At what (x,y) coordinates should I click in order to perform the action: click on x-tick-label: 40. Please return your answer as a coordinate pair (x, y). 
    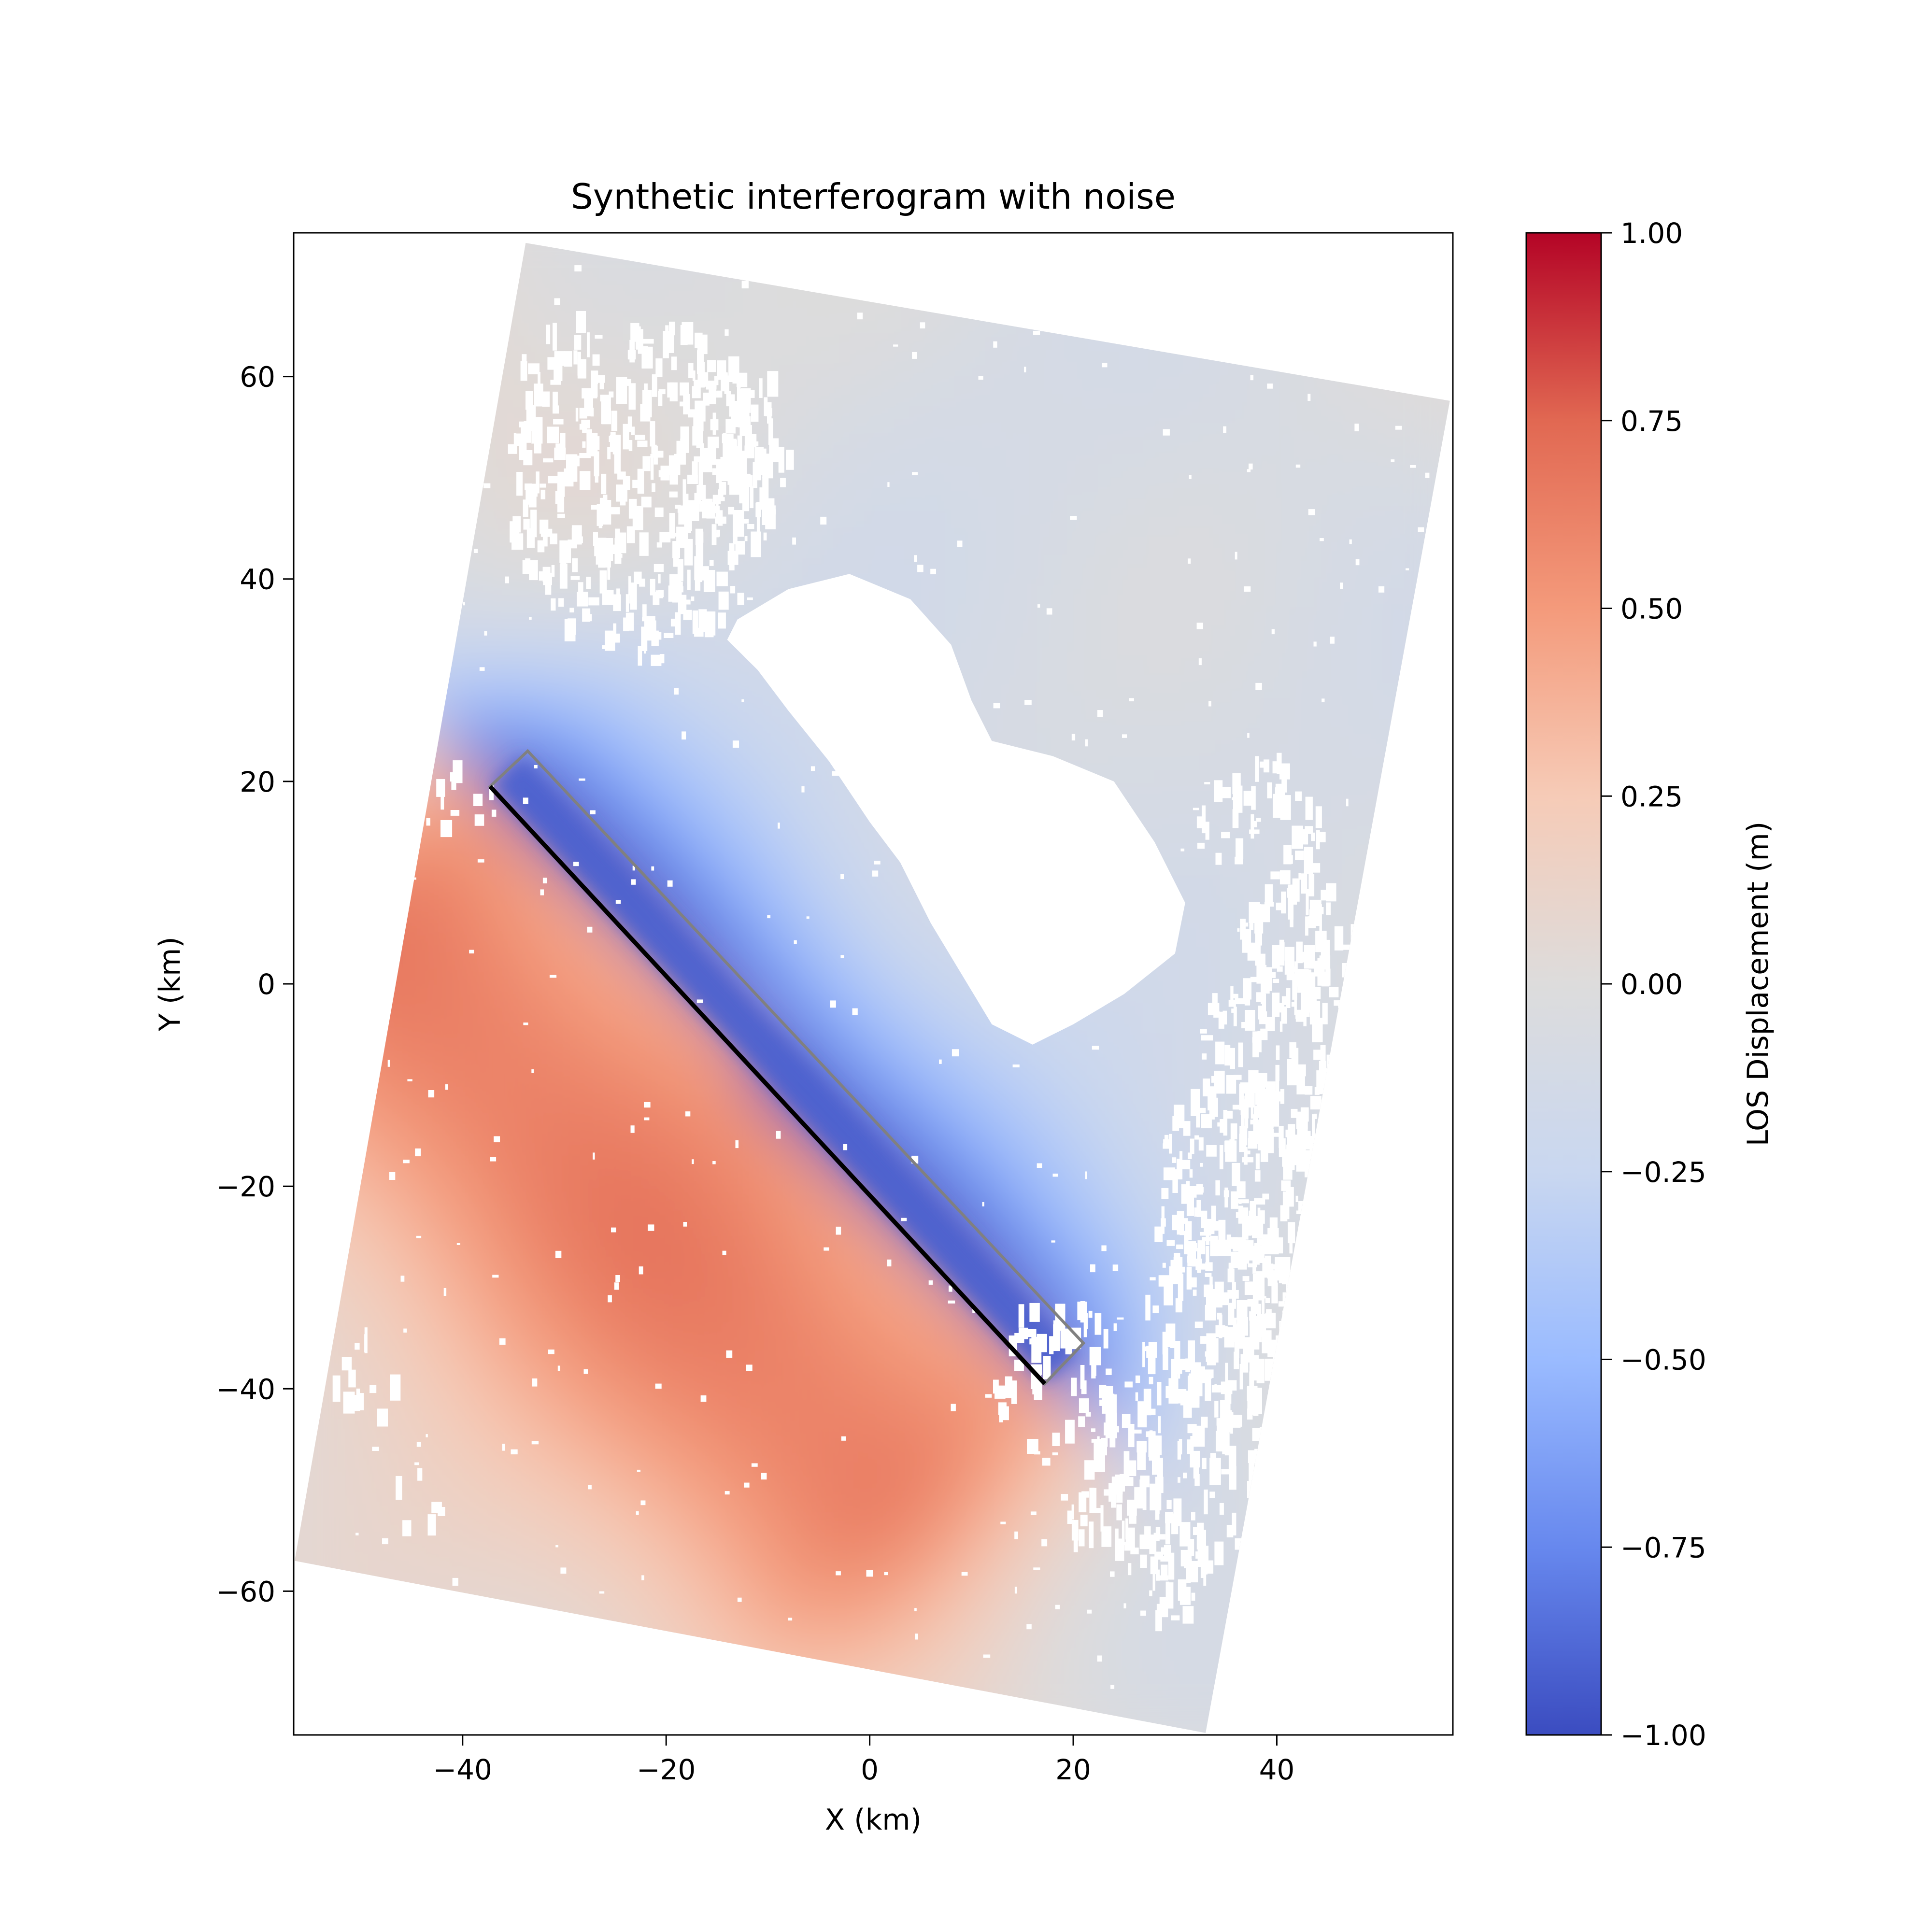
    Looking at the image, I should click on (1277, 1769).